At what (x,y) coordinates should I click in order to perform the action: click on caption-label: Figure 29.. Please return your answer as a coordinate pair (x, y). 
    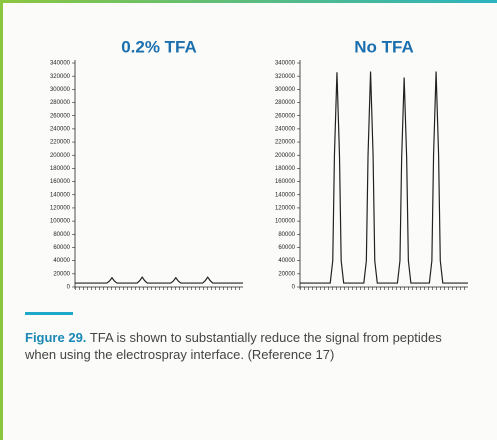
    Looking at the image, I should click on (56, 337).